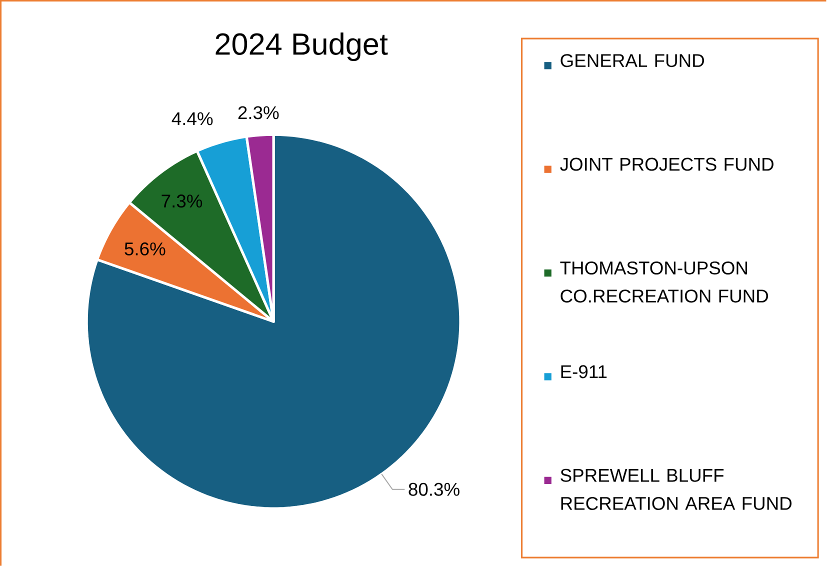 Image resolution: width=827 pixels, height=566 pixels. I want to click on data-label: 7.3%, so click(182, 201).